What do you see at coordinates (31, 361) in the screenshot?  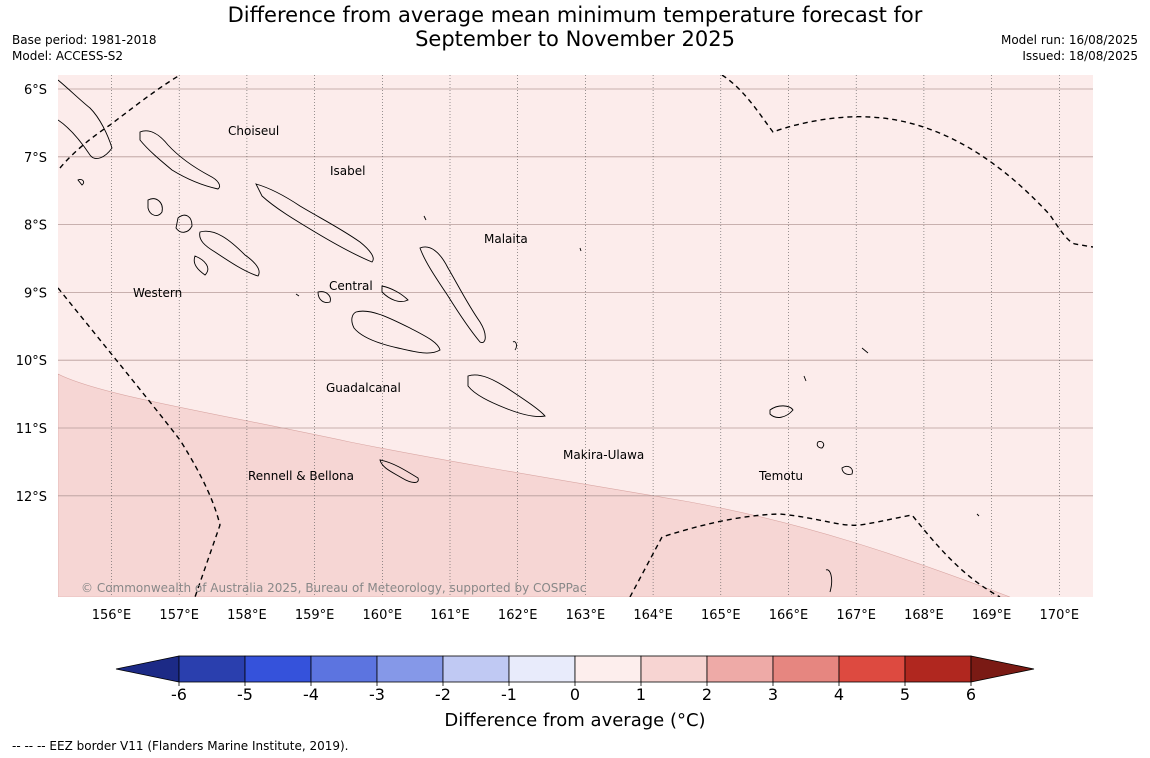 I see `latitude-label: 10°S` at bounding box center [31, 361].